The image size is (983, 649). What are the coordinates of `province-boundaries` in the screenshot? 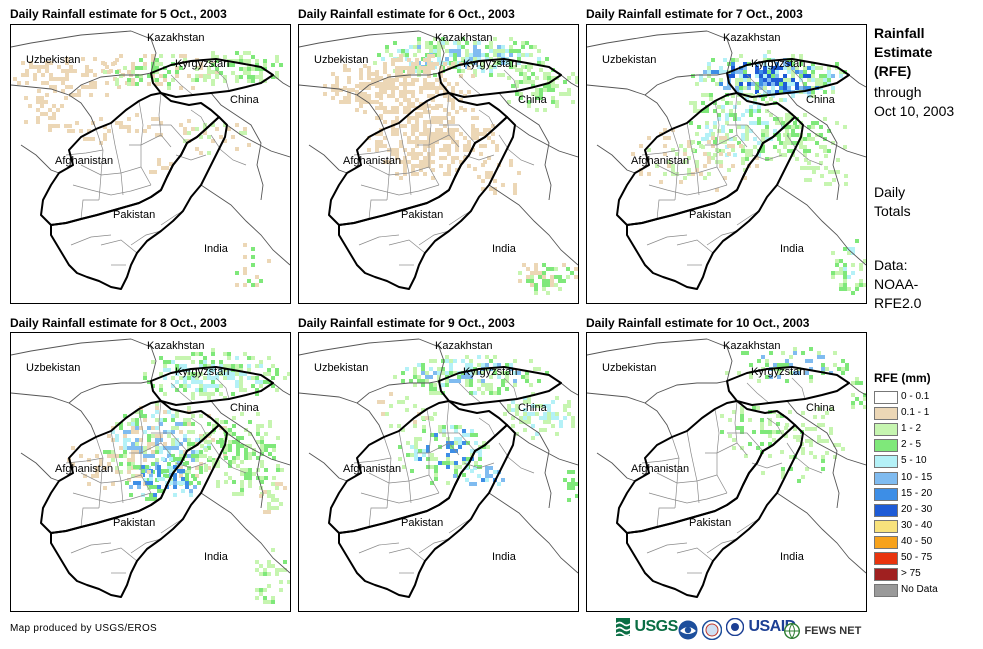 It's located at (444, 167).